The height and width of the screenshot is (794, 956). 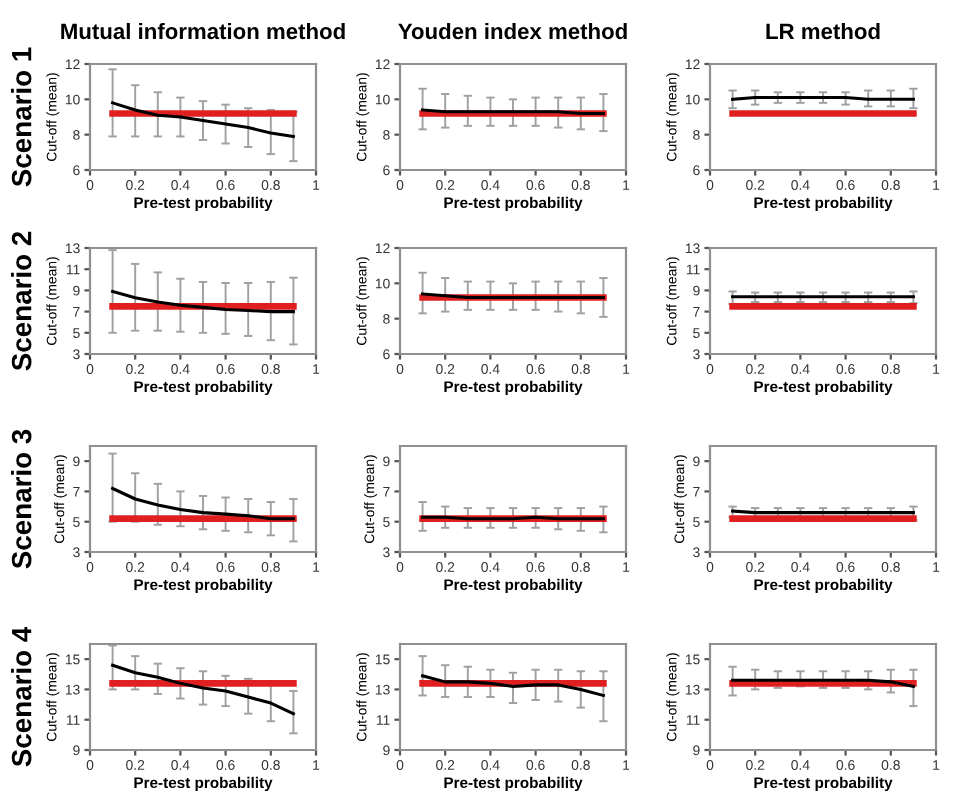 What do you see at coordinates (21, 696) in the screenshot?
I see `text: Scenario 4` at bounding box center [21, 696].